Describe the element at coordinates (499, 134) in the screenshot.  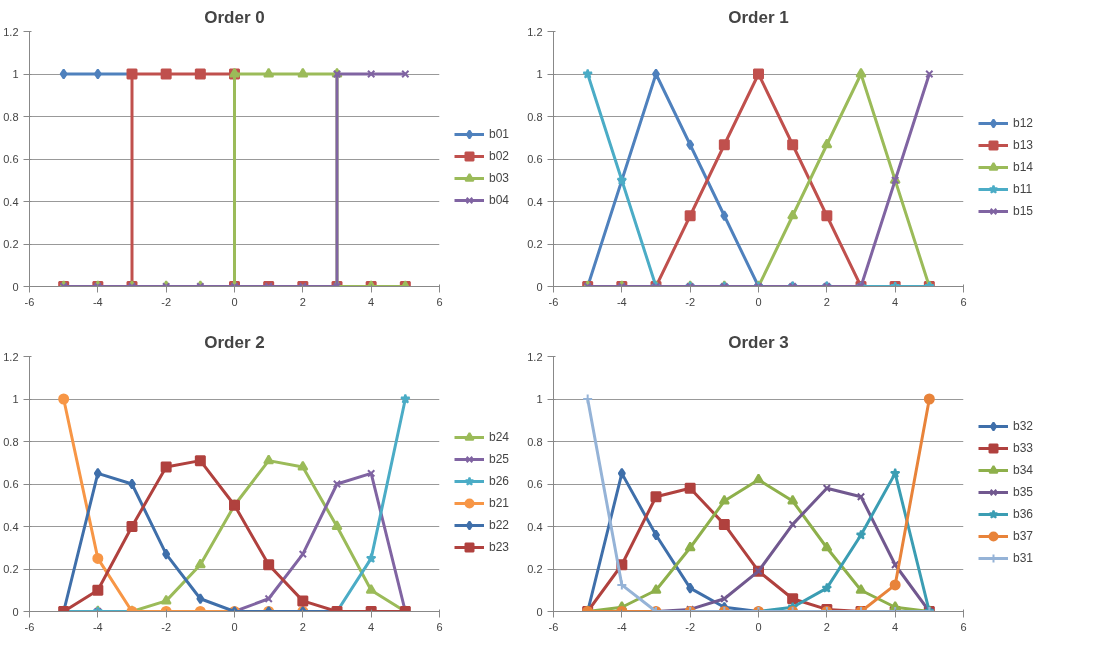
I see `legend-label: b01` at that location.